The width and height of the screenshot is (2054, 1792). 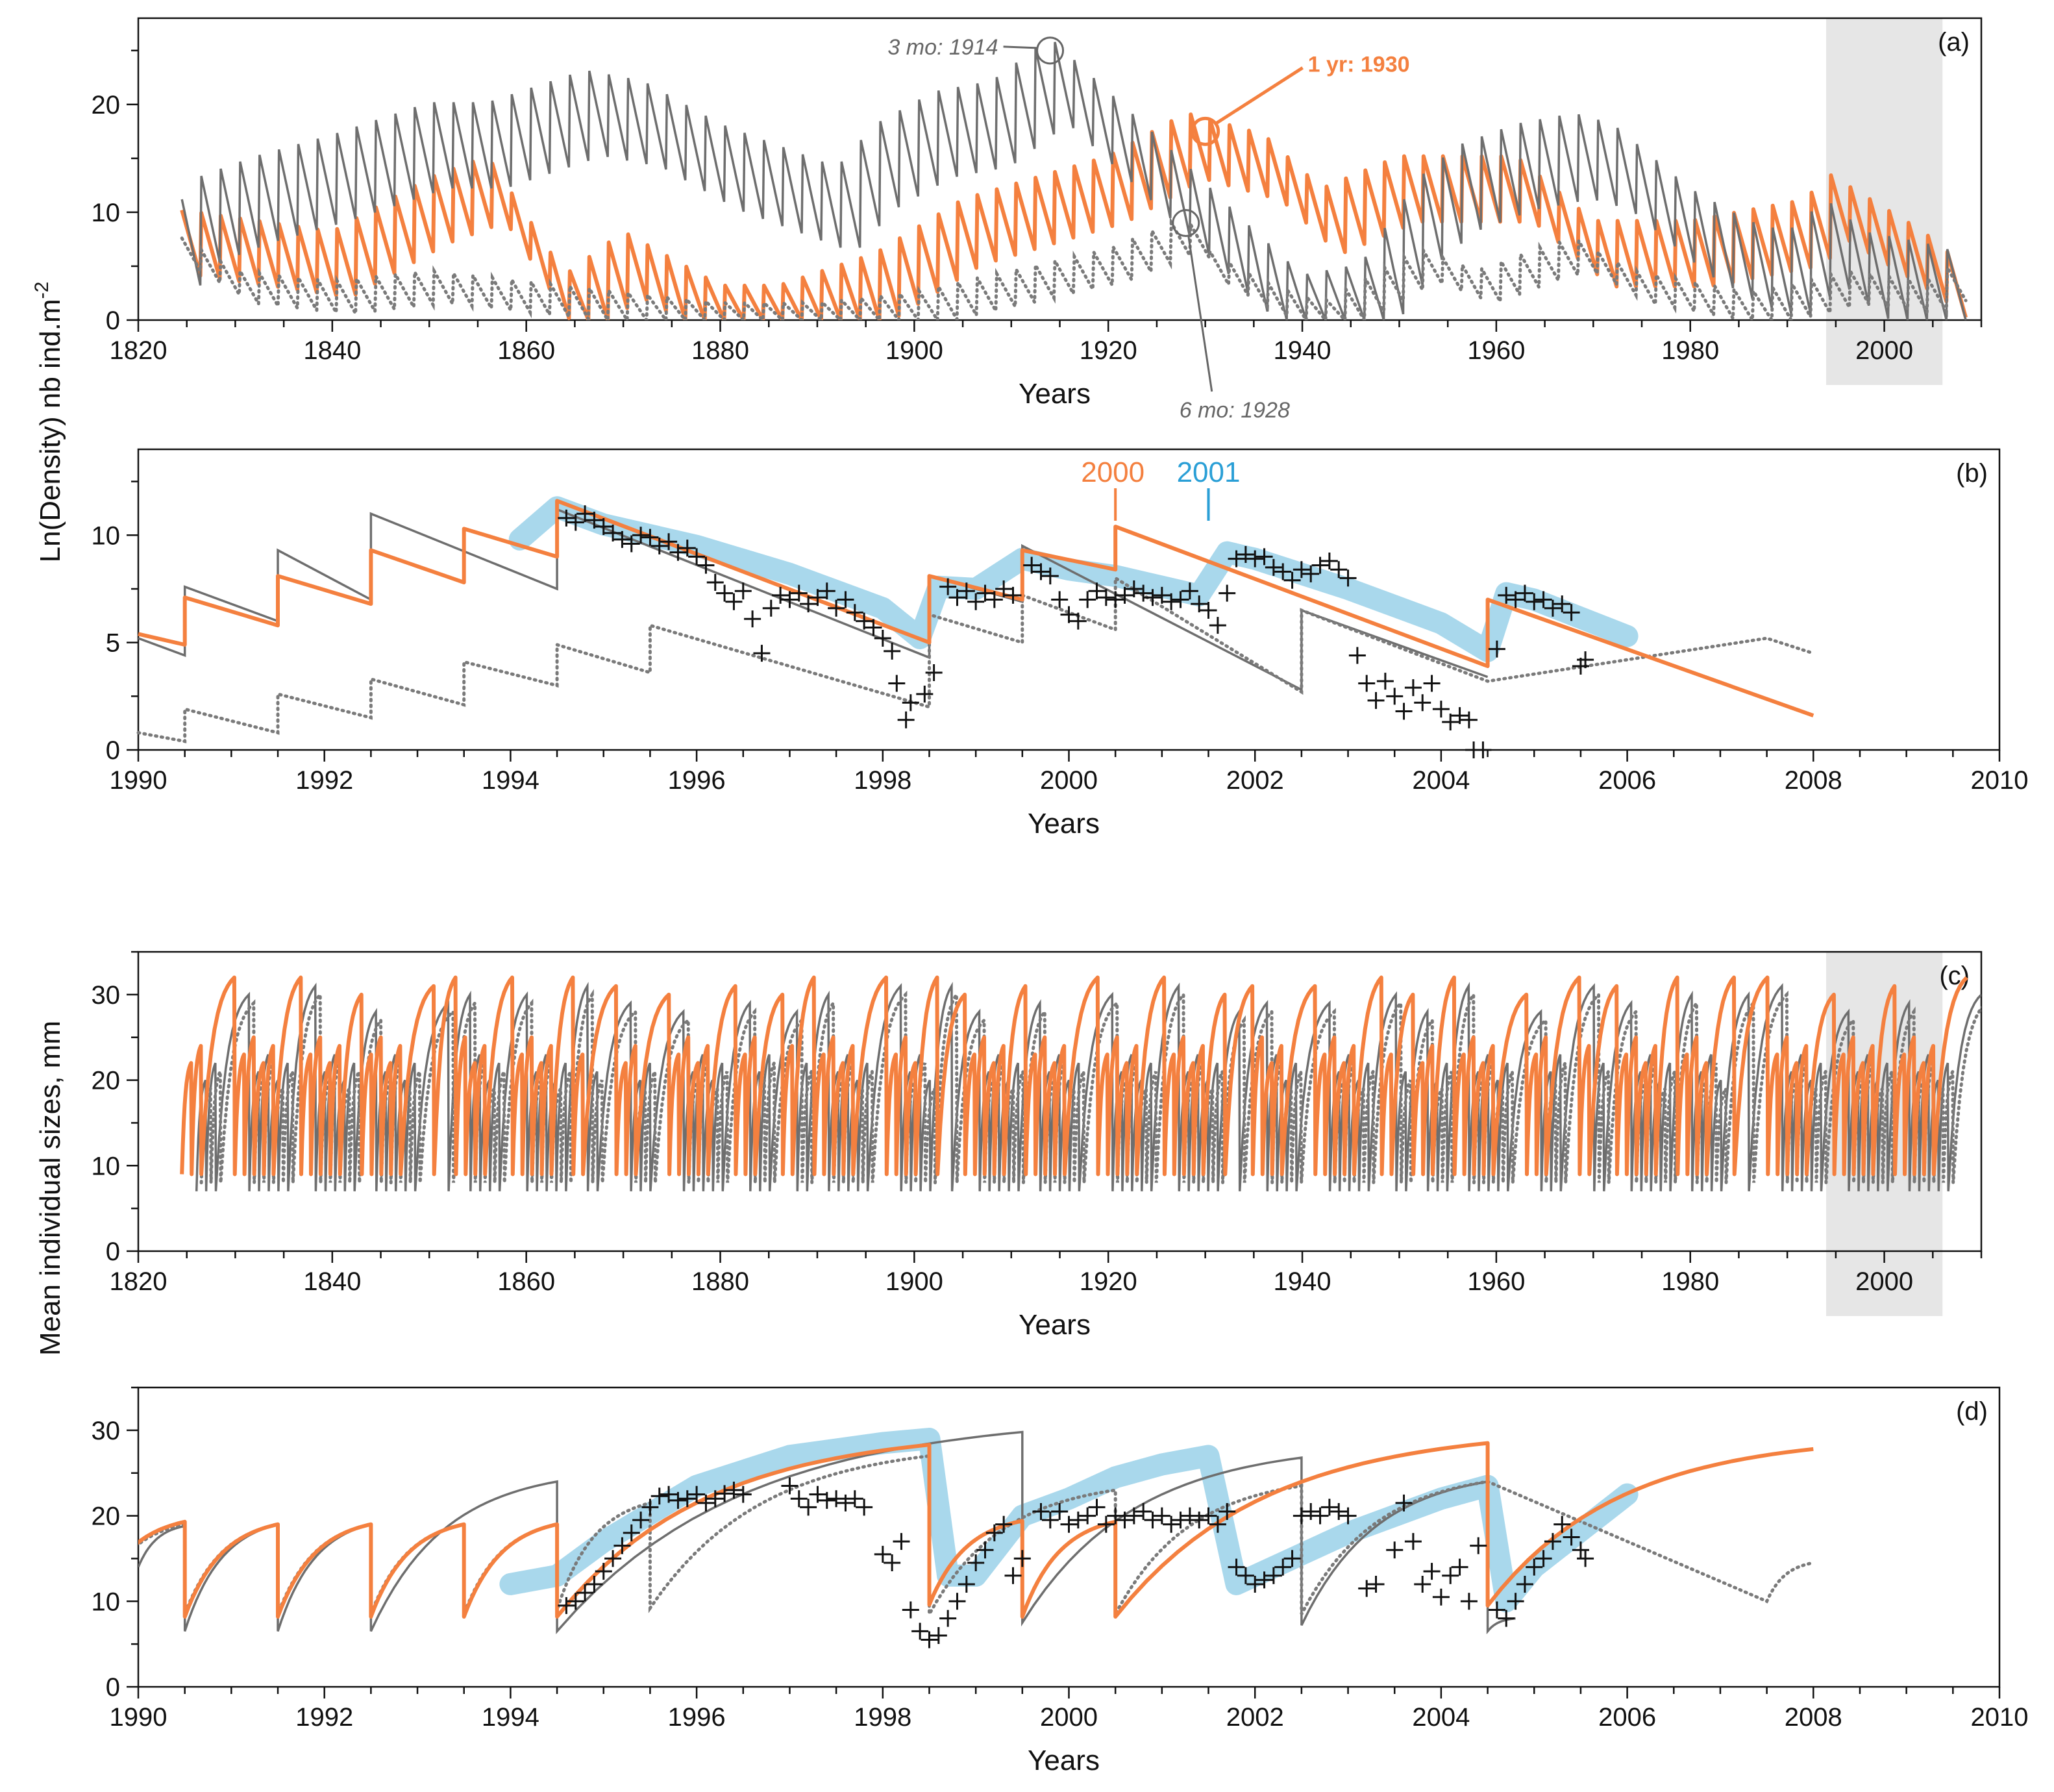 I want to click on annotation-6mo: 6 mo: 1928, so click(x=1235, y=410).